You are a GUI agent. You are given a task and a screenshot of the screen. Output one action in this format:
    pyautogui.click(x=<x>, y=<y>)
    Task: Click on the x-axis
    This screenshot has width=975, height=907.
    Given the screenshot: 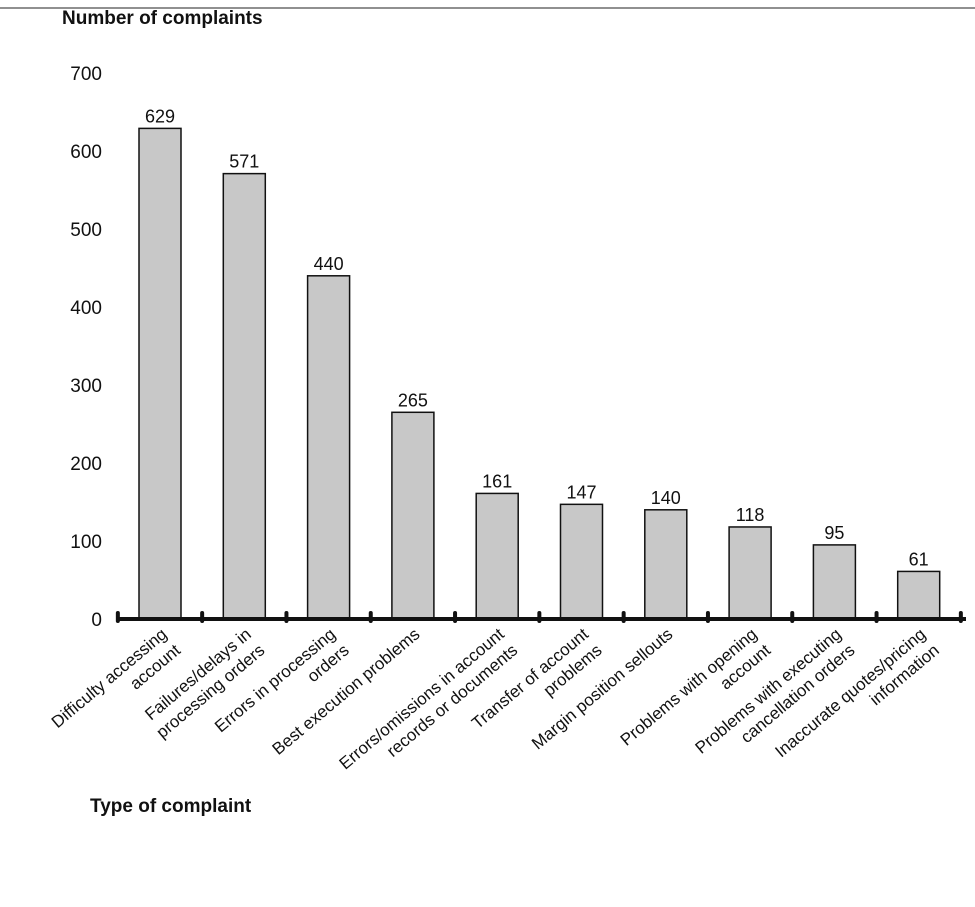 What is the action you would take?
    pyautogui.click(x=540, y=617)
    